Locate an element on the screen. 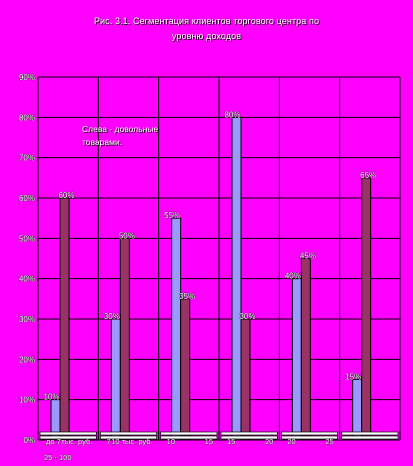 The image size is (413, 466). x-tick-label: 10 тыс. руб. is located at coordinates (131, 441).